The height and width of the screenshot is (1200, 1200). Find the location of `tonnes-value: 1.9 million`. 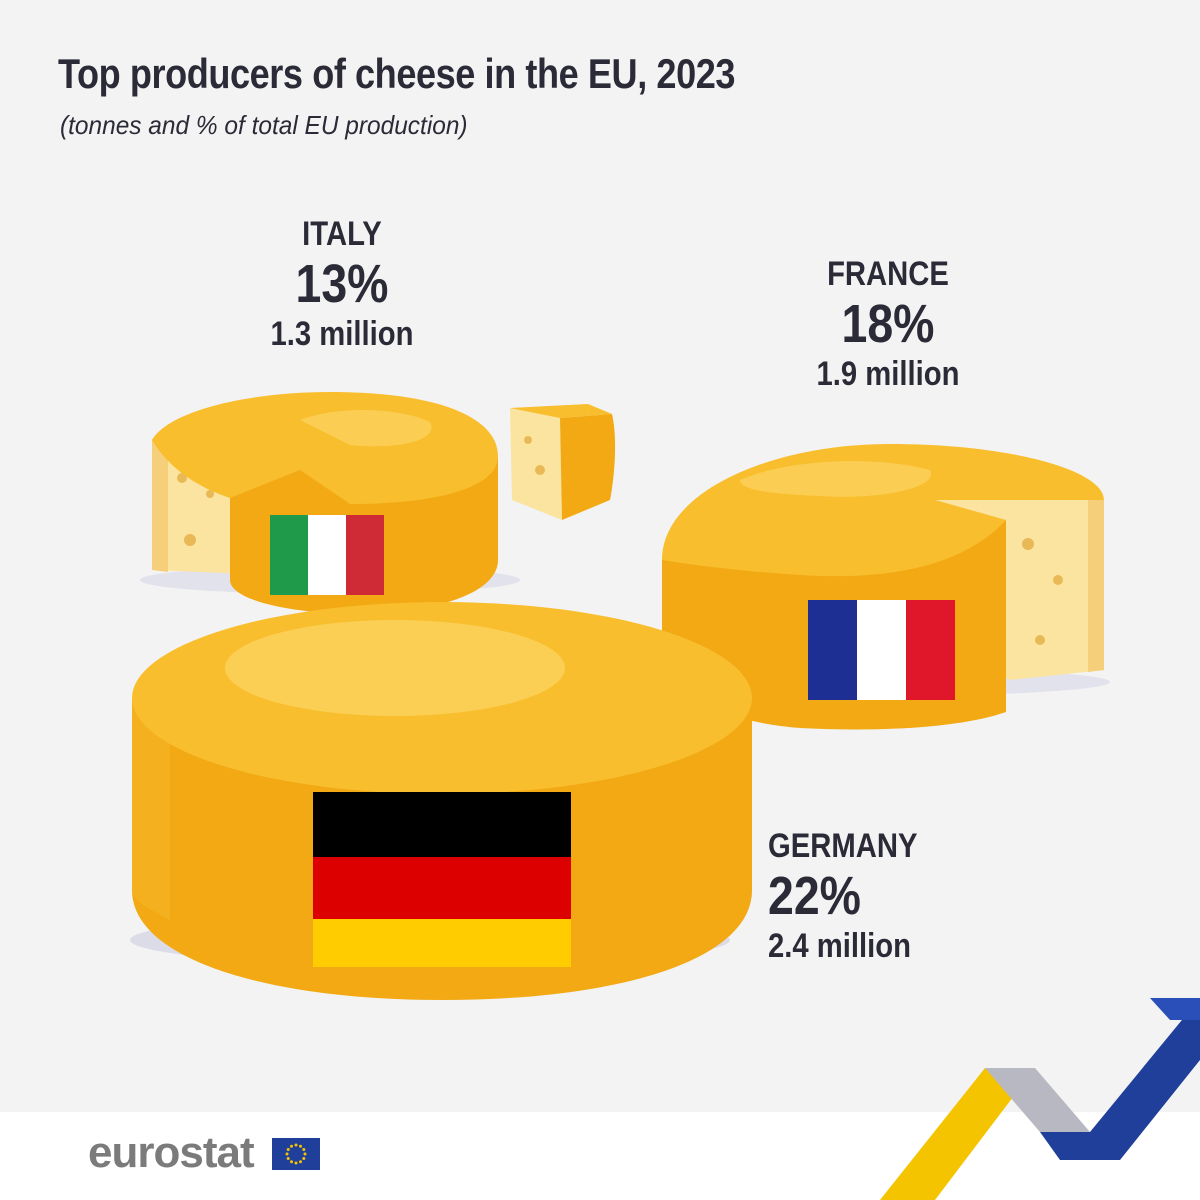

tonnes-value: 1.9 million is located at coordinates (888, 374).